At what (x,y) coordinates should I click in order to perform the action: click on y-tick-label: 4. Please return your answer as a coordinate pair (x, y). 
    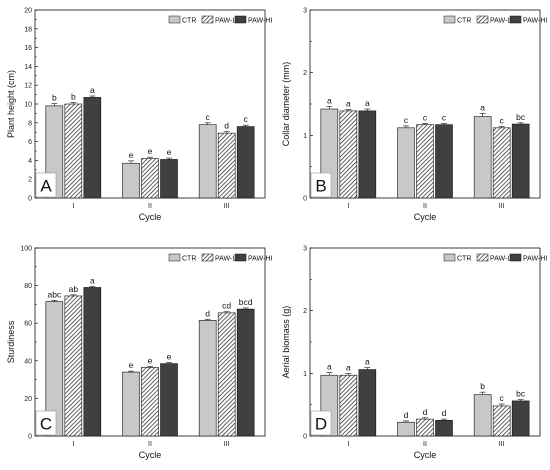
    Looking at the image, I should click on (30, 161).